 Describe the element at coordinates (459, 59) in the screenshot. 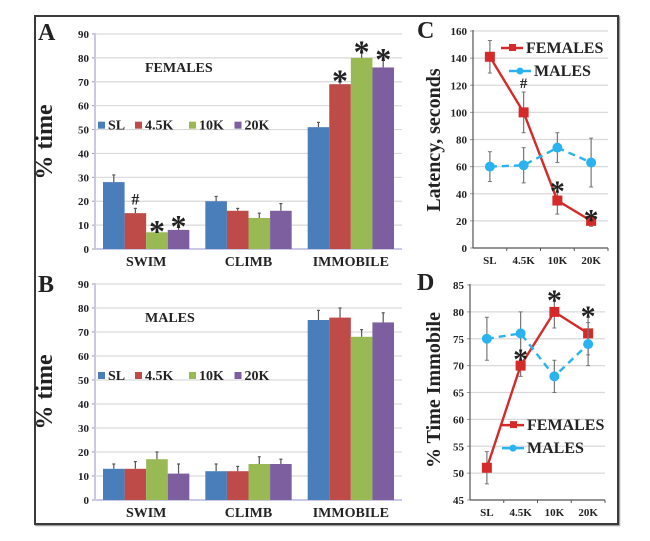

I see `y-tick-label: 140` at that location.